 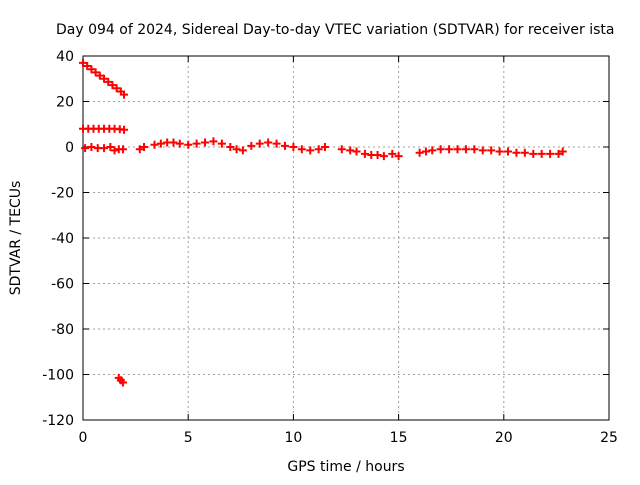 What do you see at coordinates (504, 438) in the screenshot?
I see `x-tick-label: 20` at bounding box center [504, 438].